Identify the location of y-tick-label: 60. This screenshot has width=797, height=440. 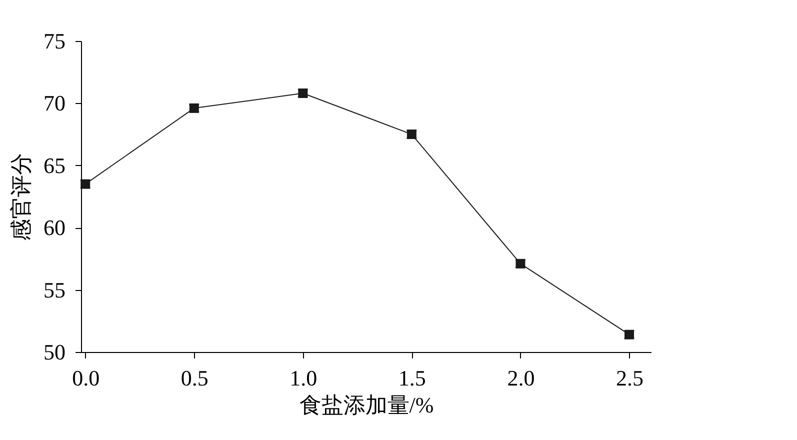
(55, 227).